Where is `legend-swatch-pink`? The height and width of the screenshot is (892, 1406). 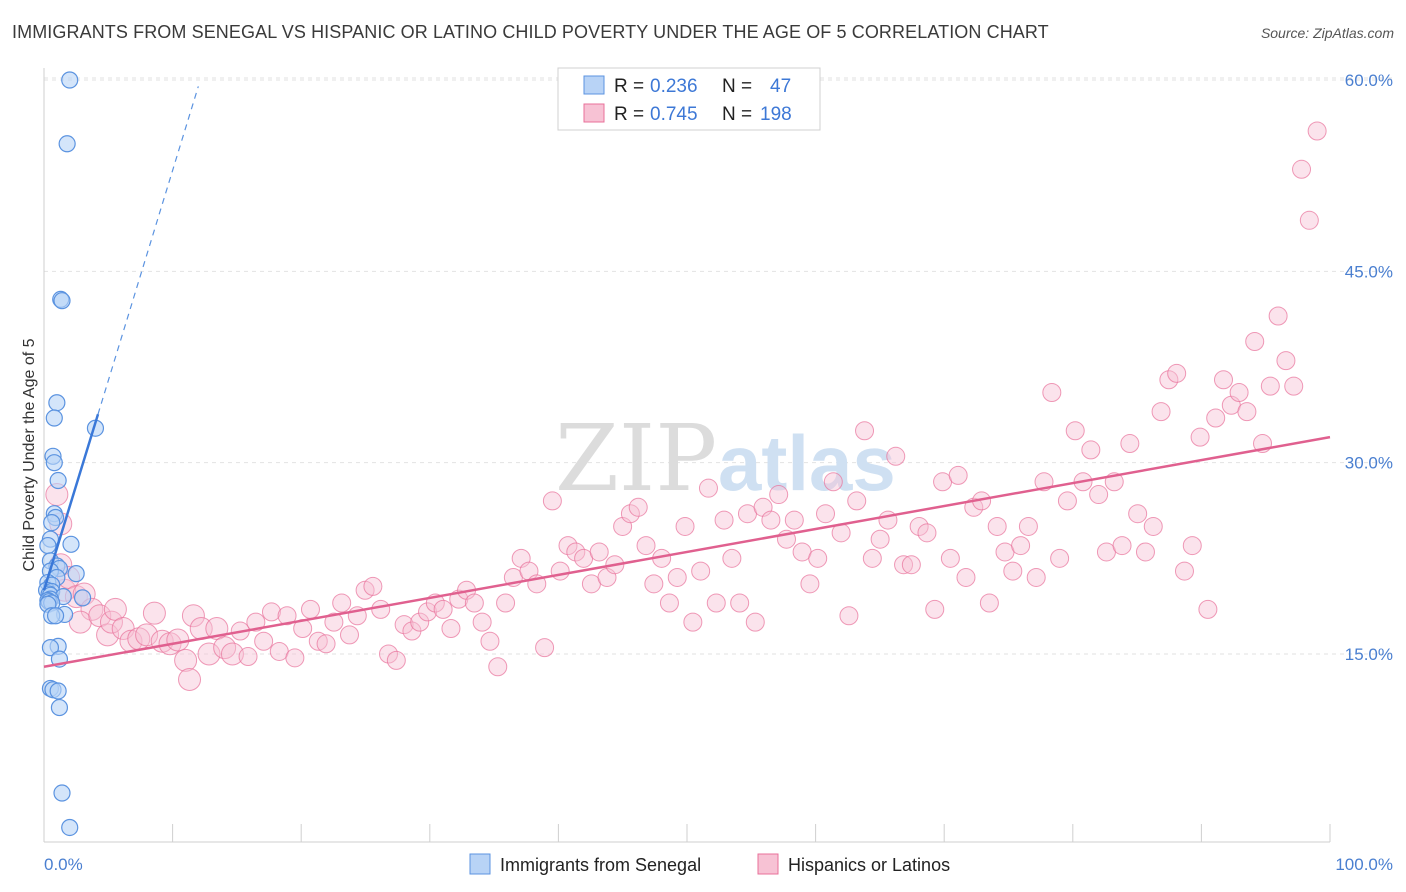 legend-swatch-pink is located at coordinates (594, 113).